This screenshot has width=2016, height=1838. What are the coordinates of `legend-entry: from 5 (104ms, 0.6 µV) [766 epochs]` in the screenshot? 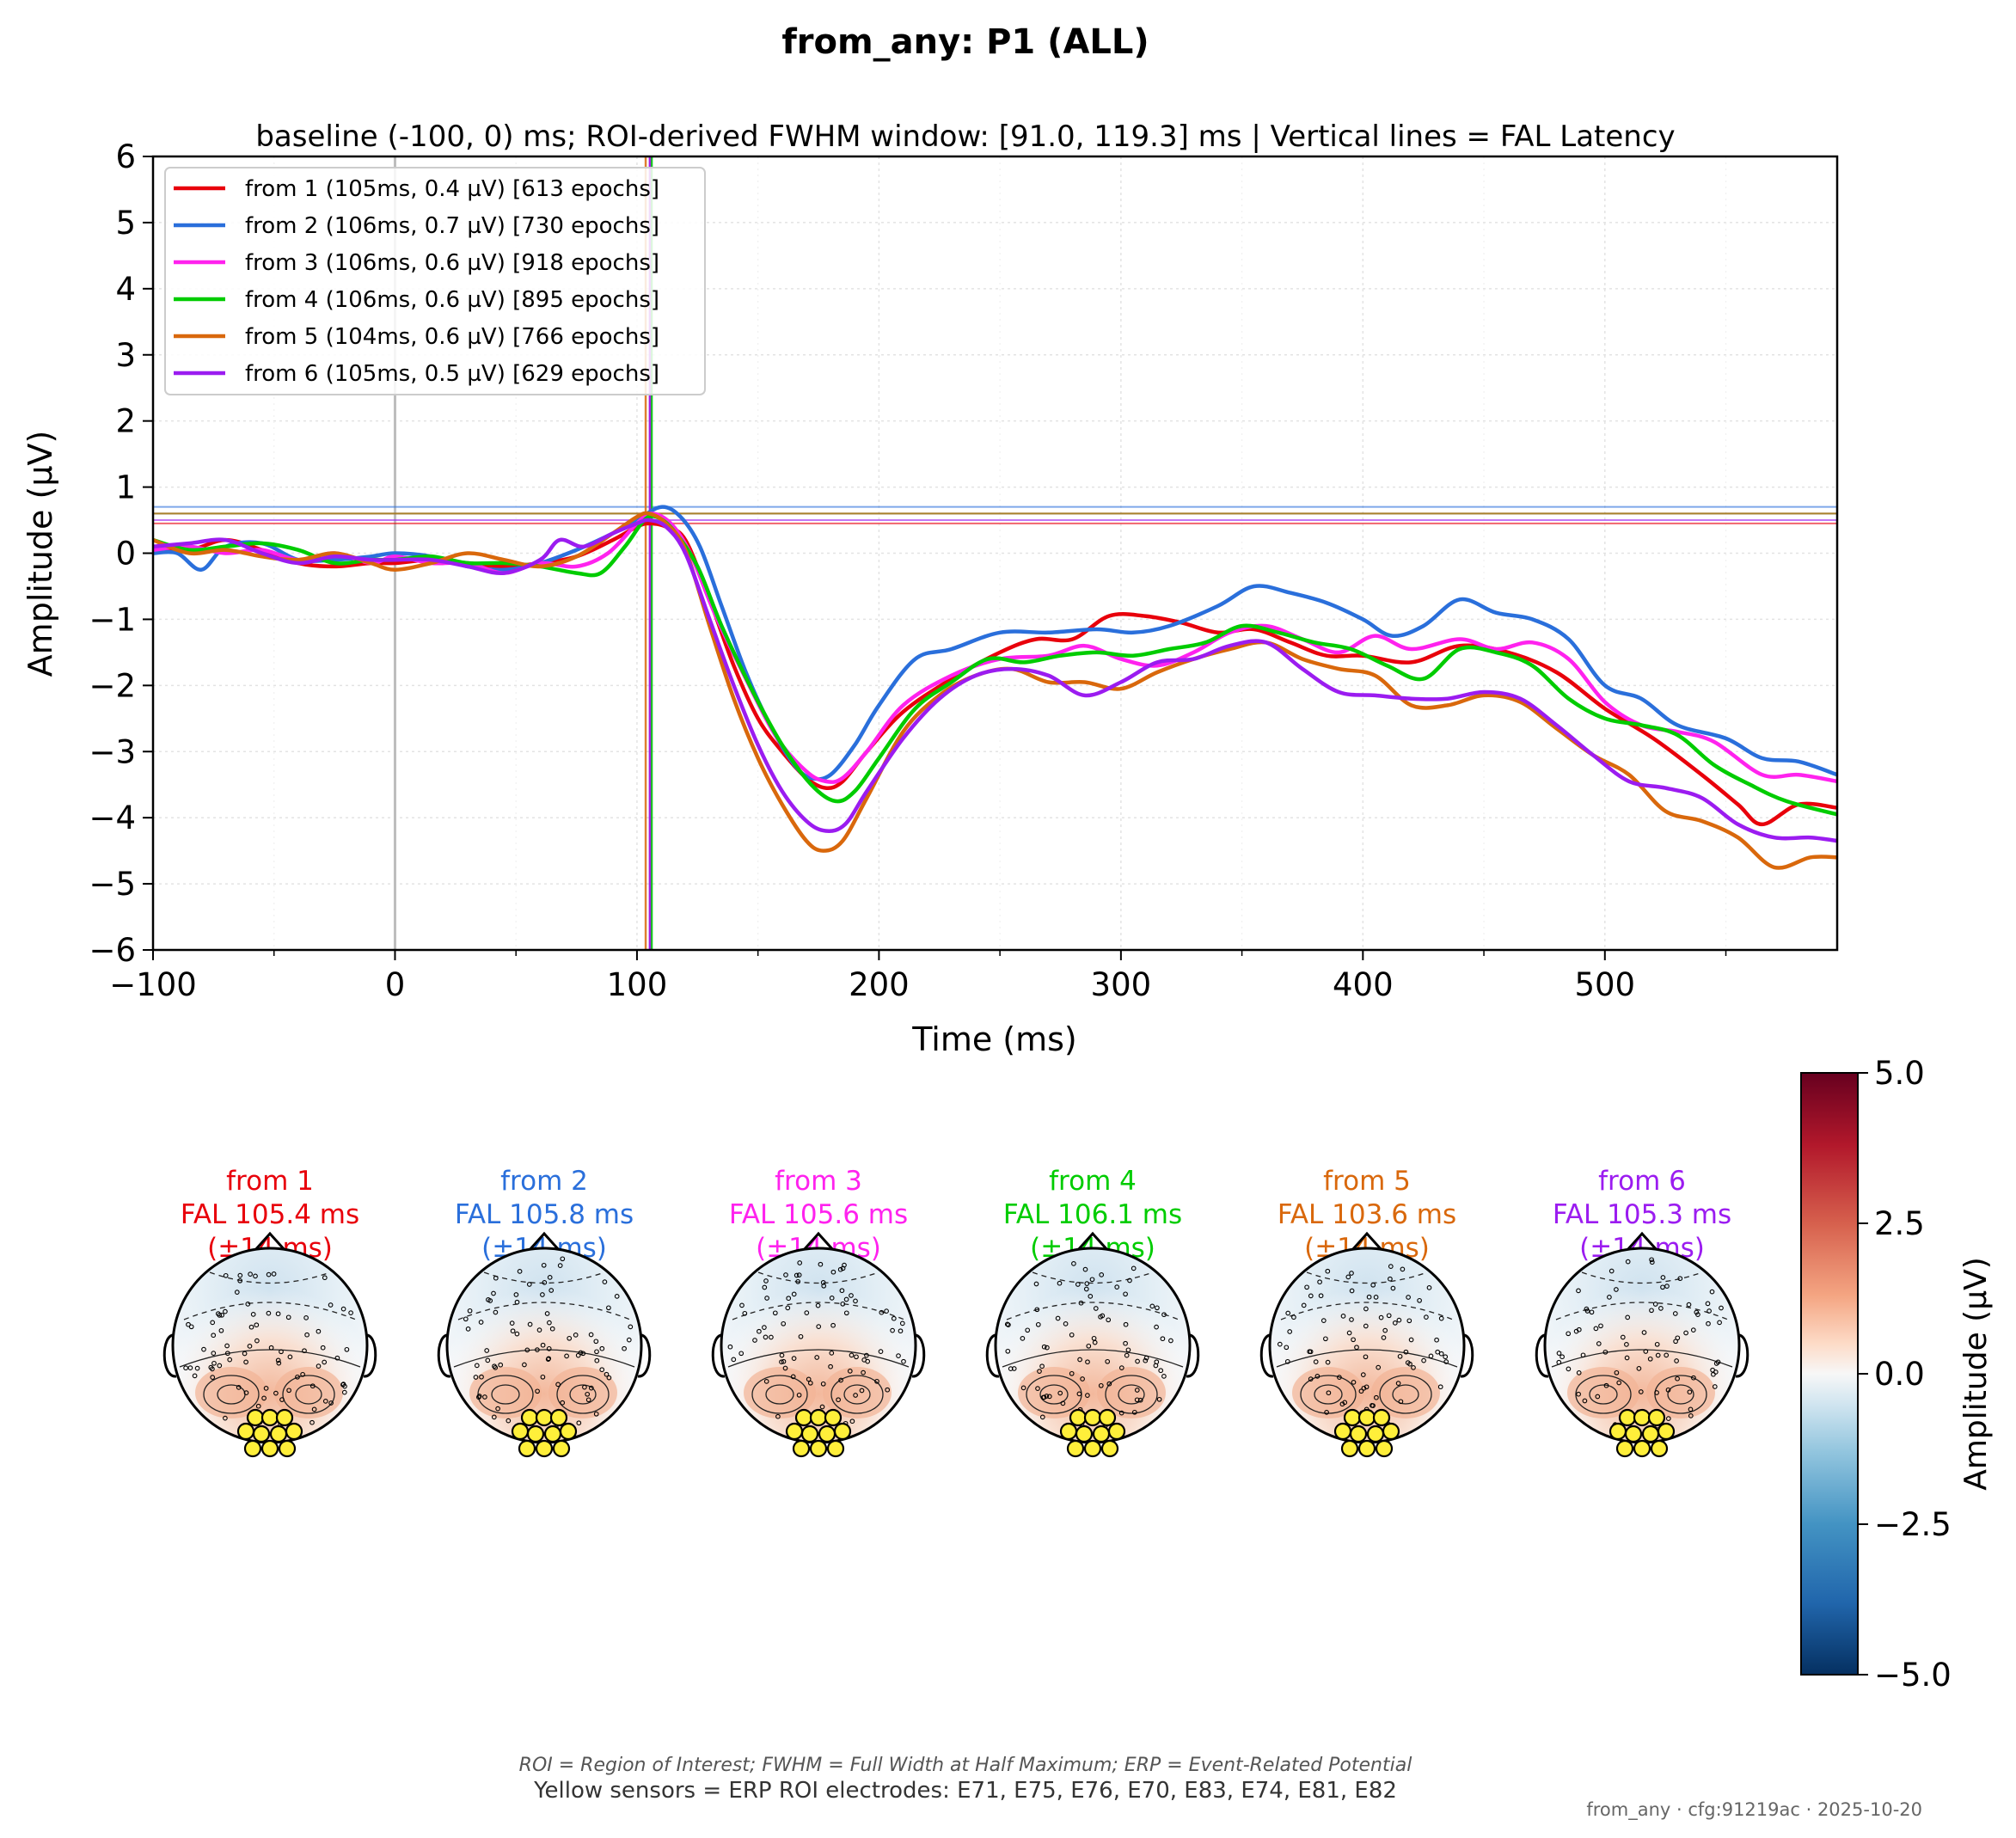 It's located at (452, 337).